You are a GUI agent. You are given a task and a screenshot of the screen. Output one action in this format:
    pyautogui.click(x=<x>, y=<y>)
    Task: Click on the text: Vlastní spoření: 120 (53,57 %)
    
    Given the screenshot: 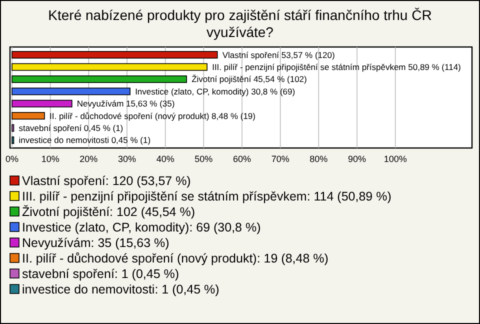 What is the action you would take?
    pyautogui.click(x=106, y=181)
    